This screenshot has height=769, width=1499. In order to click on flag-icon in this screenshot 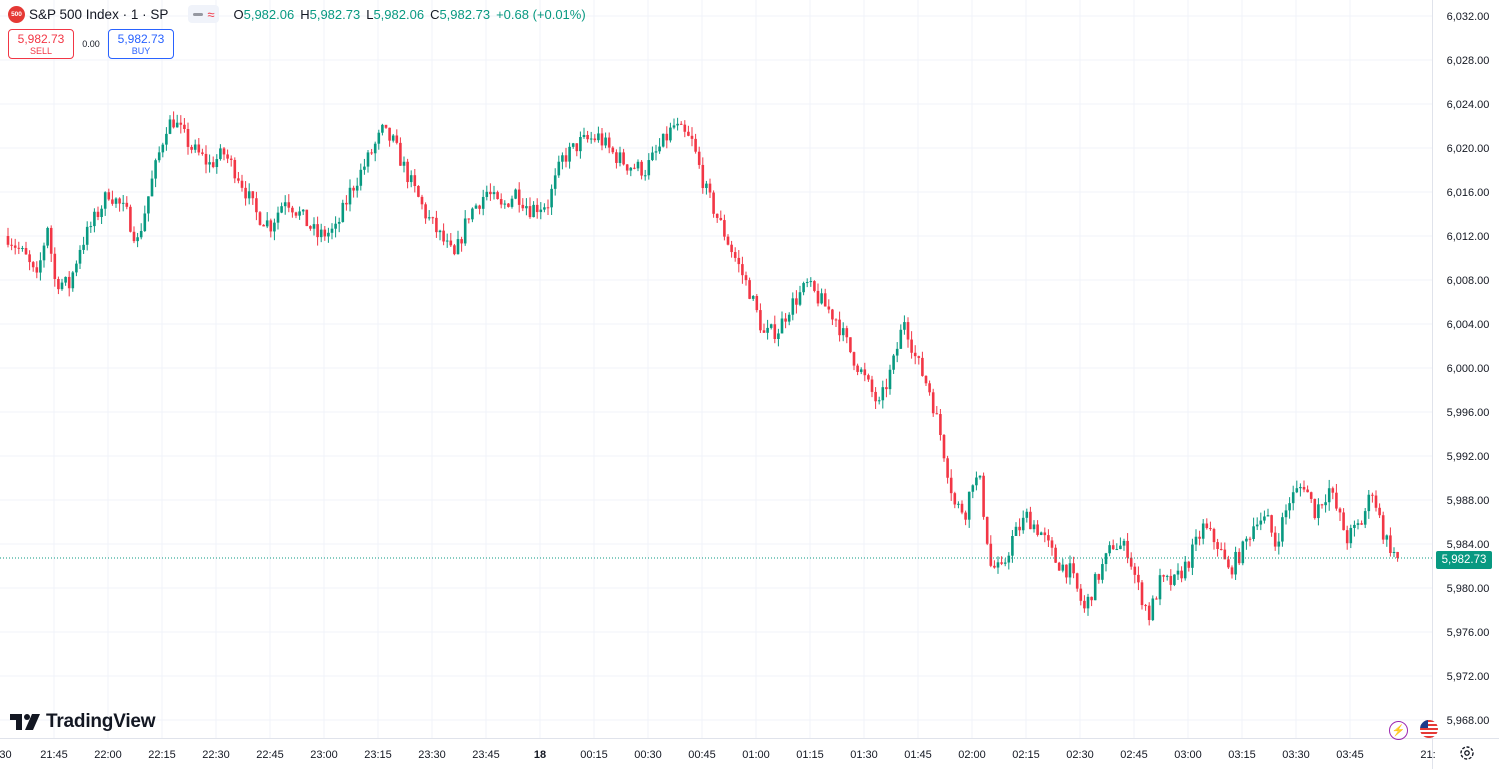, I will do `click(1429, 729)`.